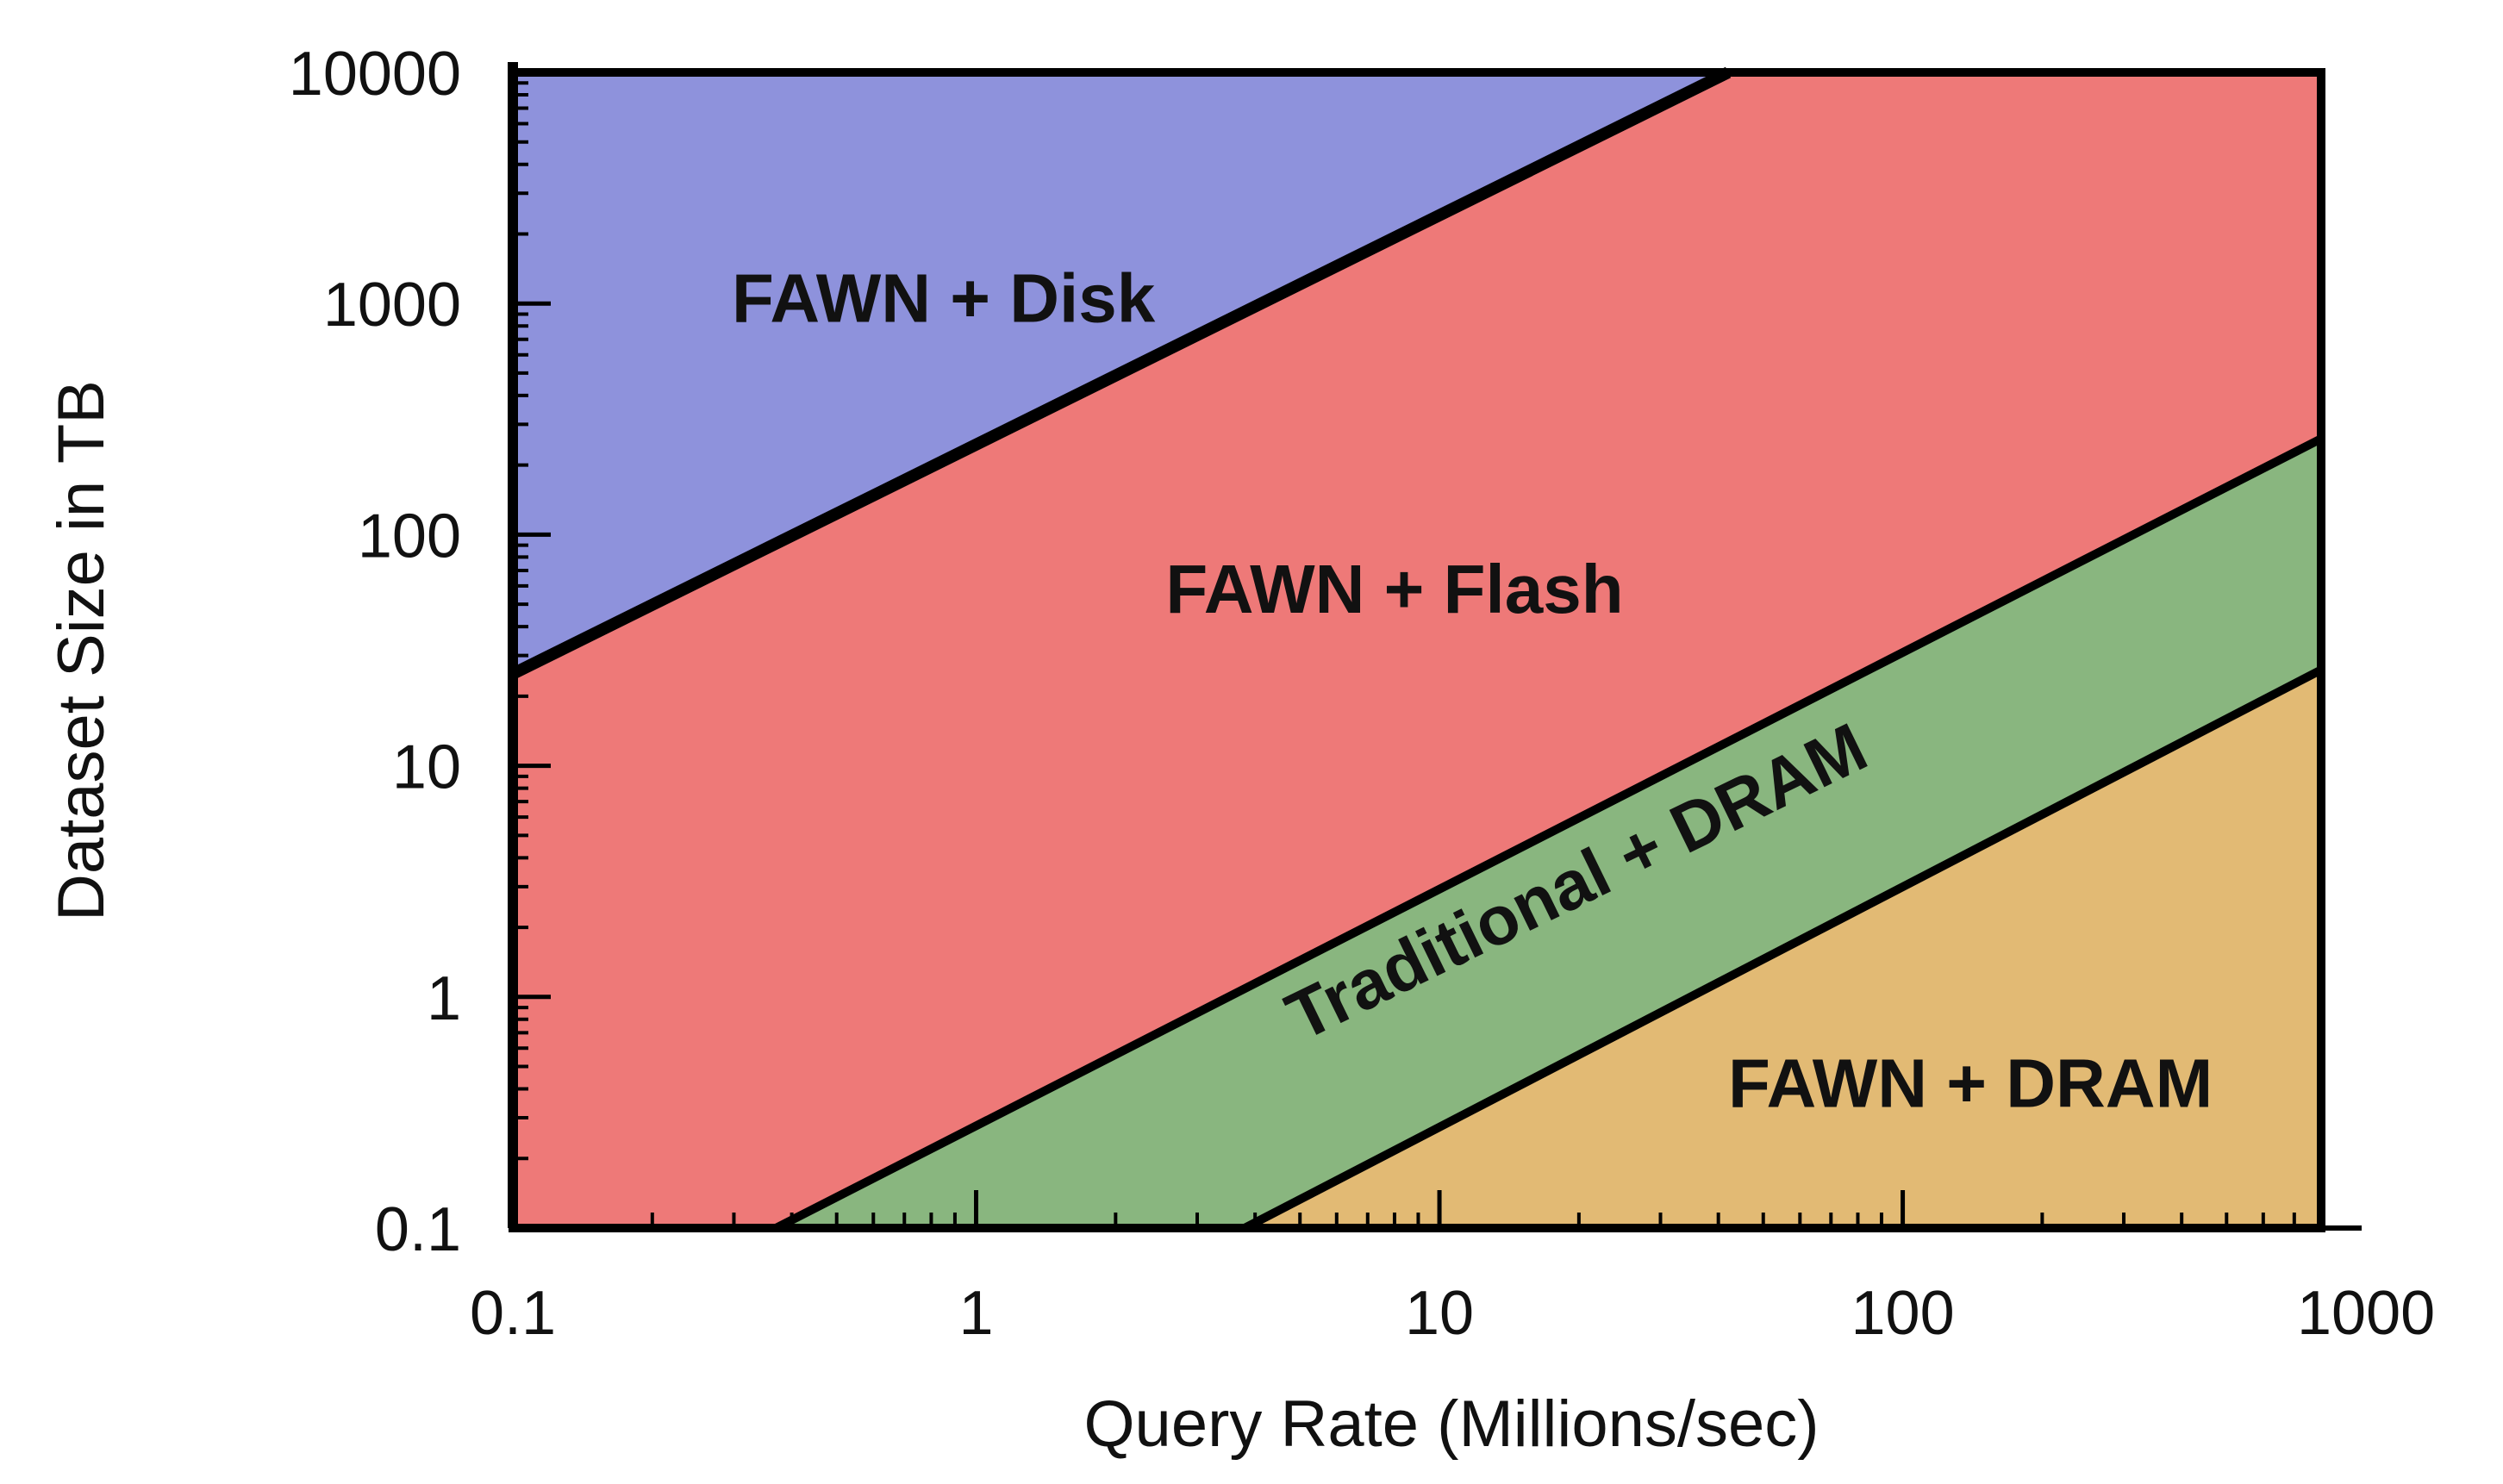 This screenshot has height=1484, width=2503. I want to click on x-tick-label: 10, so click(1439, 1313).